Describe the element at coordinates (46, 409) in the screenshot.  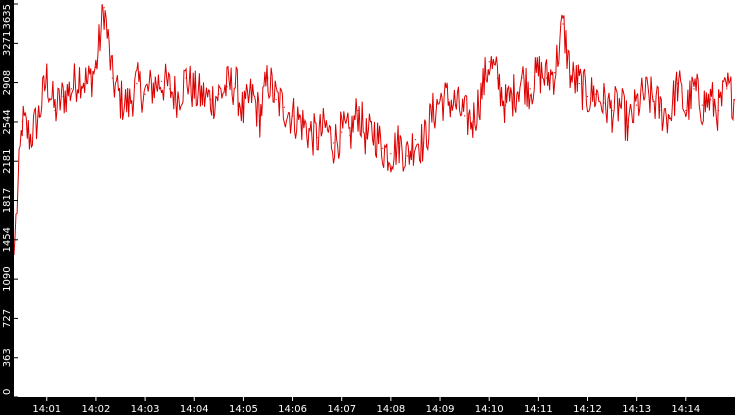
I see `x-tick-label: 14:01` at that location.